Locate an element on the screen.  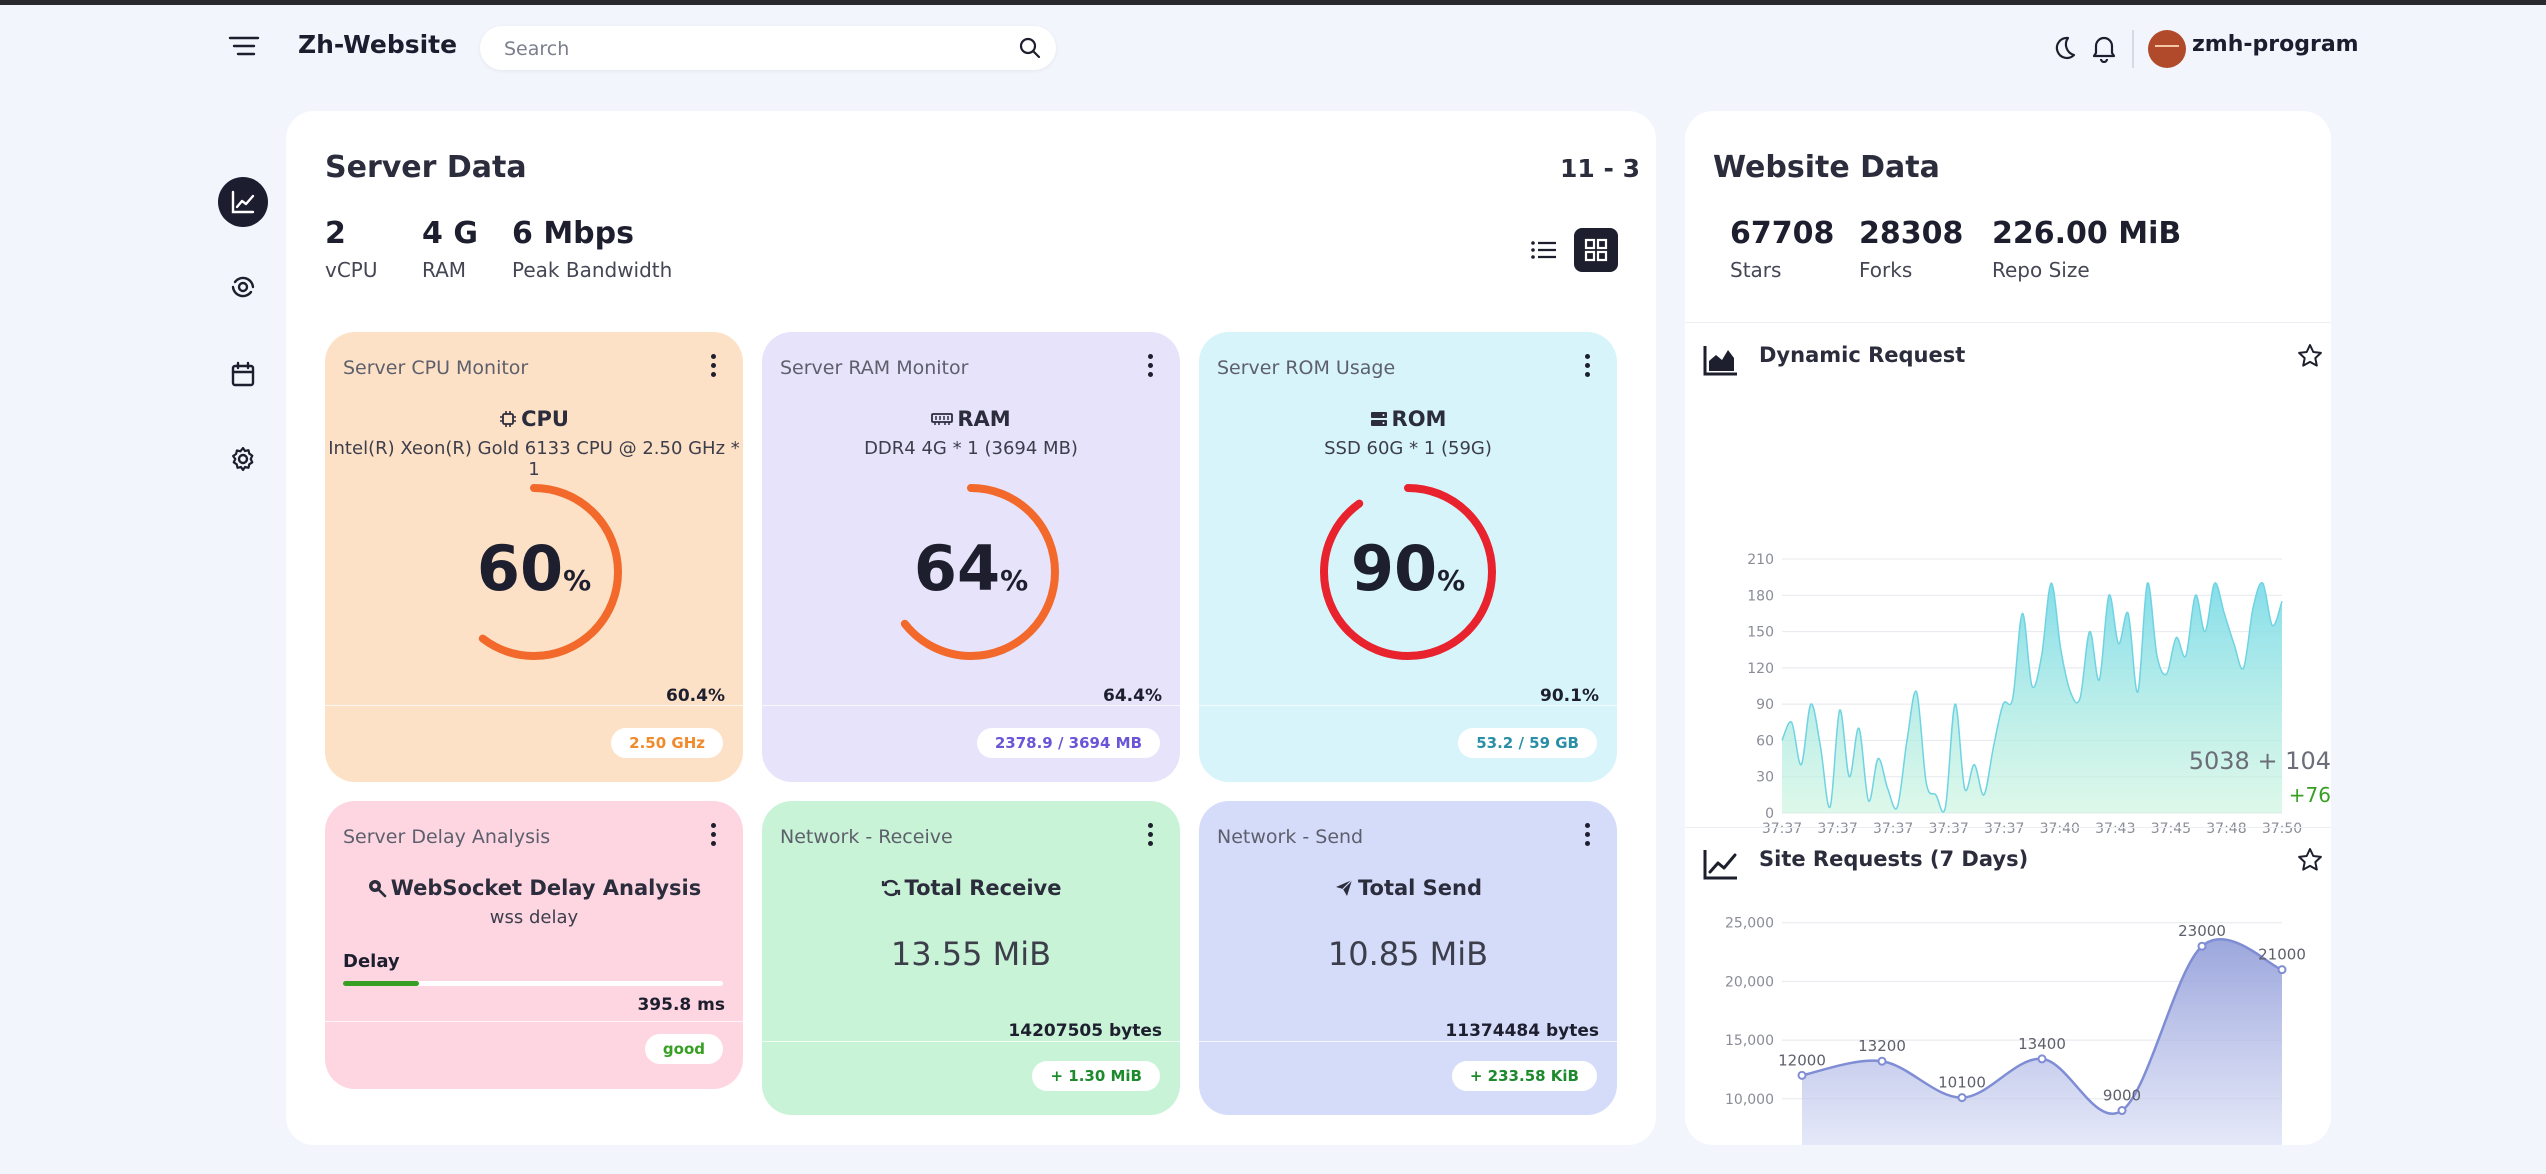
receive-name: Total Receive is located at coordinates (983, 888).